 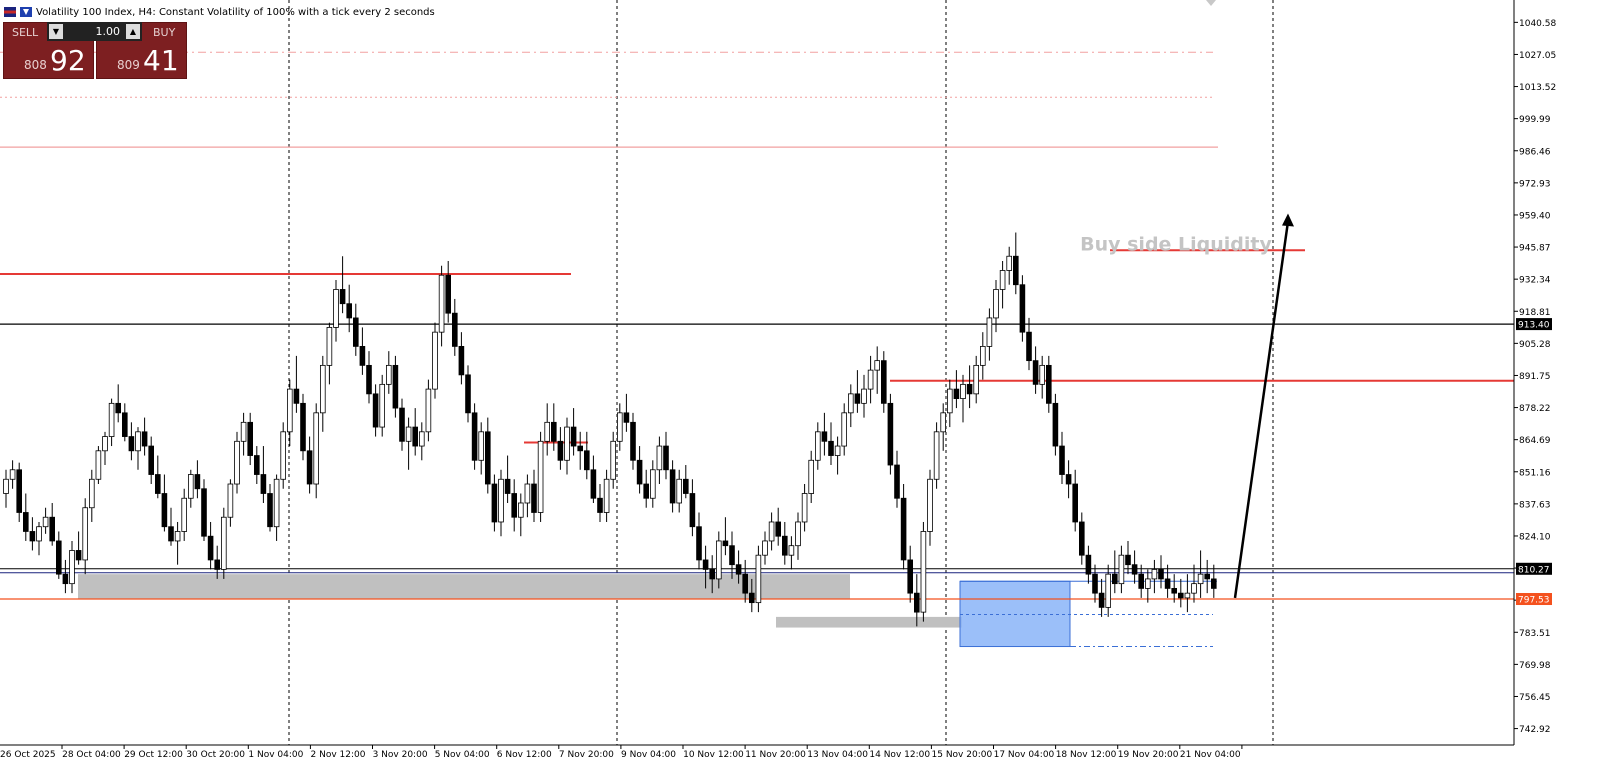 I want to click on sell-price-main: 92, so click(x=68, y=60).